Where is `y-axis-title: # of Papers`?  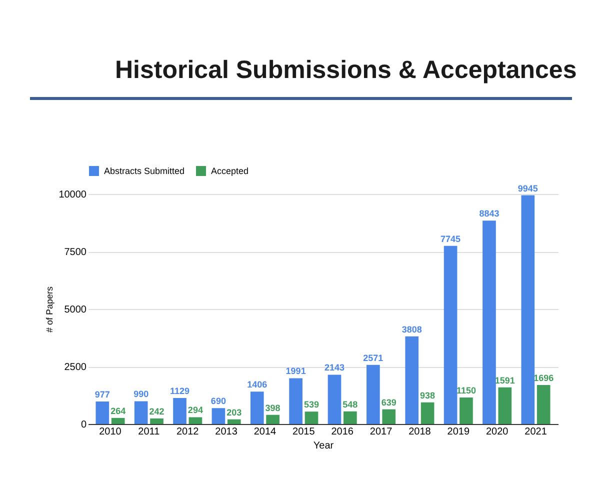 y-axis-title: # of Papers is located at coordinates (49, 309).